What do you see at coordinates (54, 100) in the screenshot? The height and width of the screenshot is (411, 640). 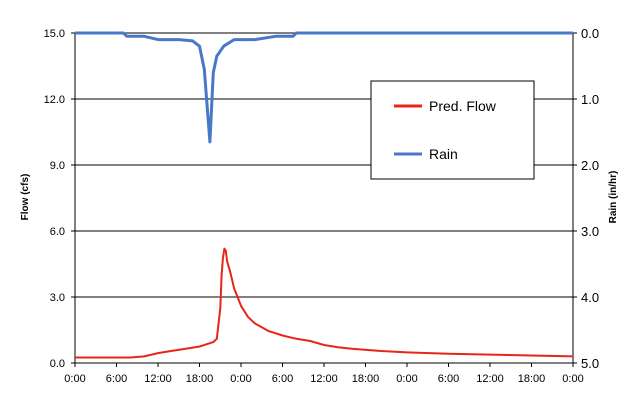 I see `y-left-tick-label: 12.0` at bounding box center [54, 100].